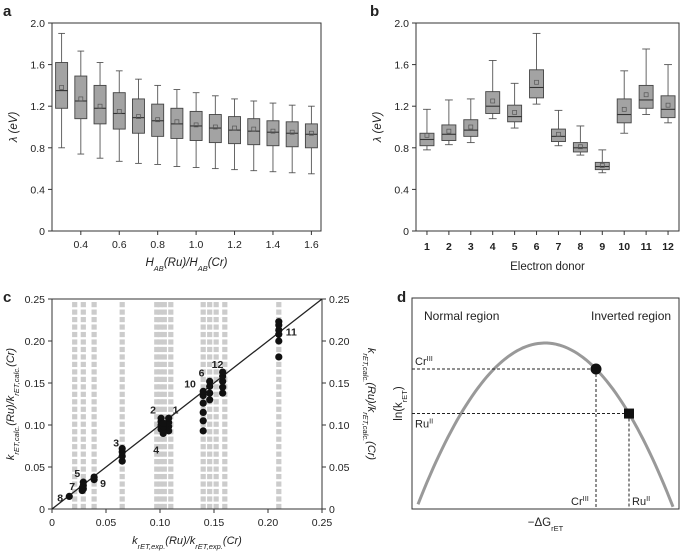  What do you see at coordinates (116, 444) in the screenshot?
I see `point-label: 3` at bounding box center [116, 444].